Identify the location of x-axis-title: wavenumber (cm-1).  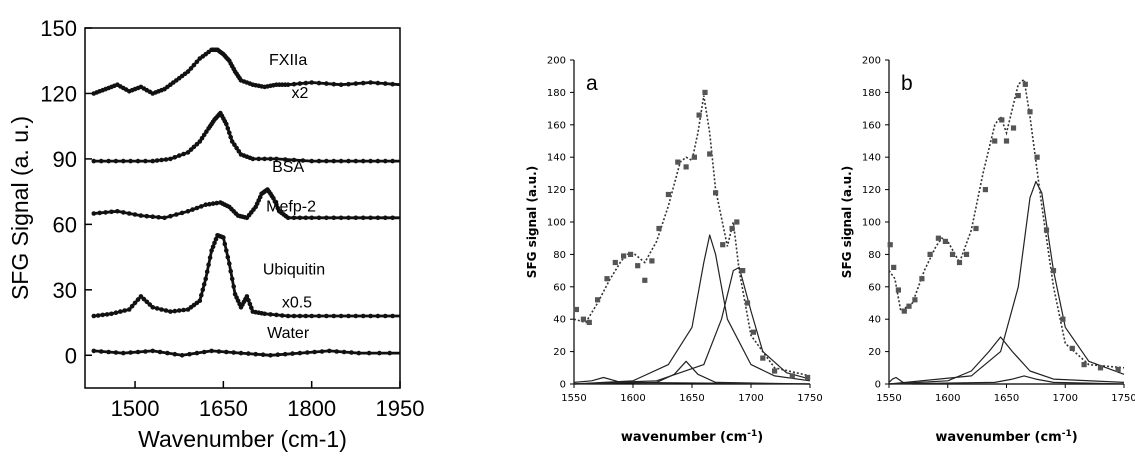
(692, 437).